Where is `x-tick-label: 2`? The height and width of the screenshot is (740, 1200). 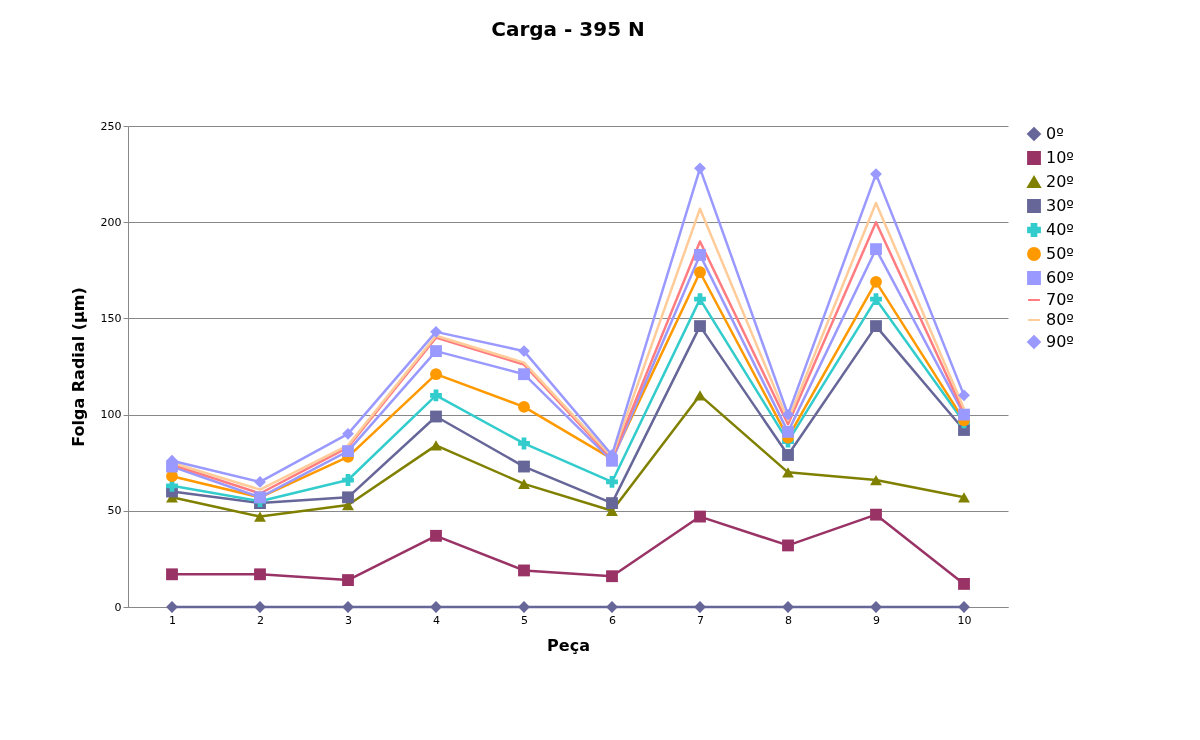
x-tick-label: 2 is located at coordinates (260, 620).